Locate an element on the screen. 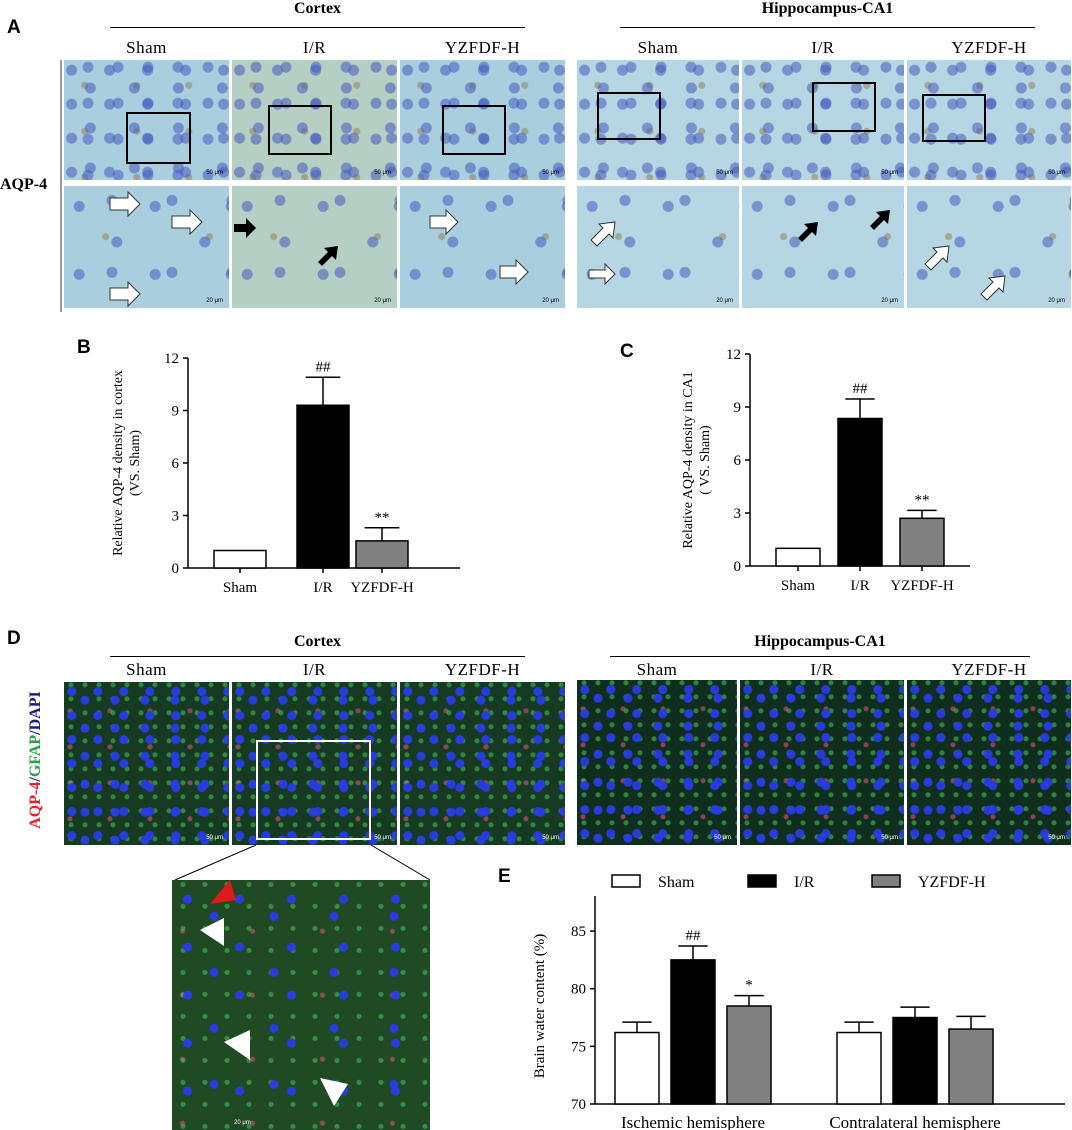 The width and height of the screenshot is (1072, 1130). ihc-cortex-sham-zoom: 20 μm is located at coordinates (146, 247).